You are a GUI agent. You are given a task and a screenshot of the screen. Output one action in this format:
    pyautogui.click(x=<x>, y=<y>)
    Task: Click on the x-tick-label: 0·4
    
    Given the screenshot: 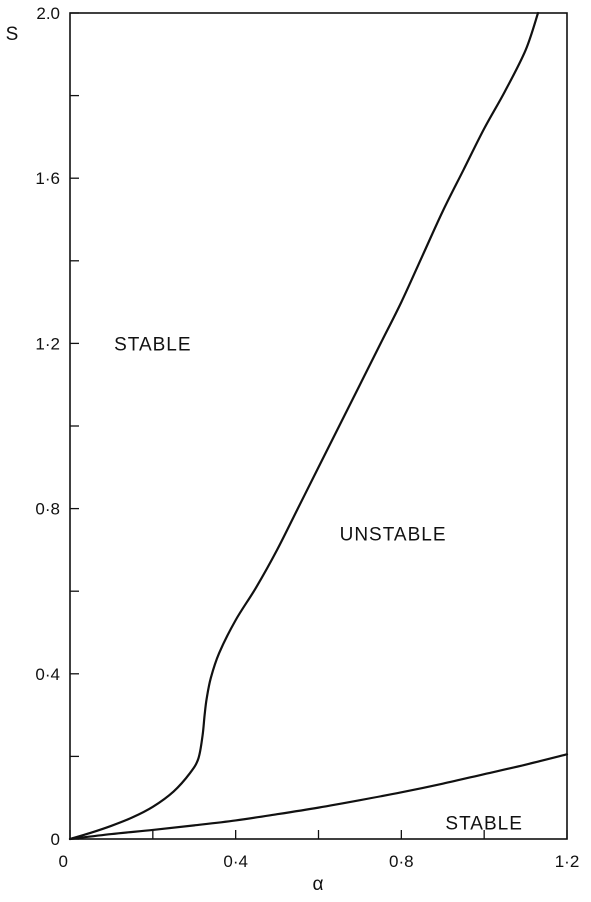 What is the action you would take?
    pyautogui.click(x=235, y=861)
    